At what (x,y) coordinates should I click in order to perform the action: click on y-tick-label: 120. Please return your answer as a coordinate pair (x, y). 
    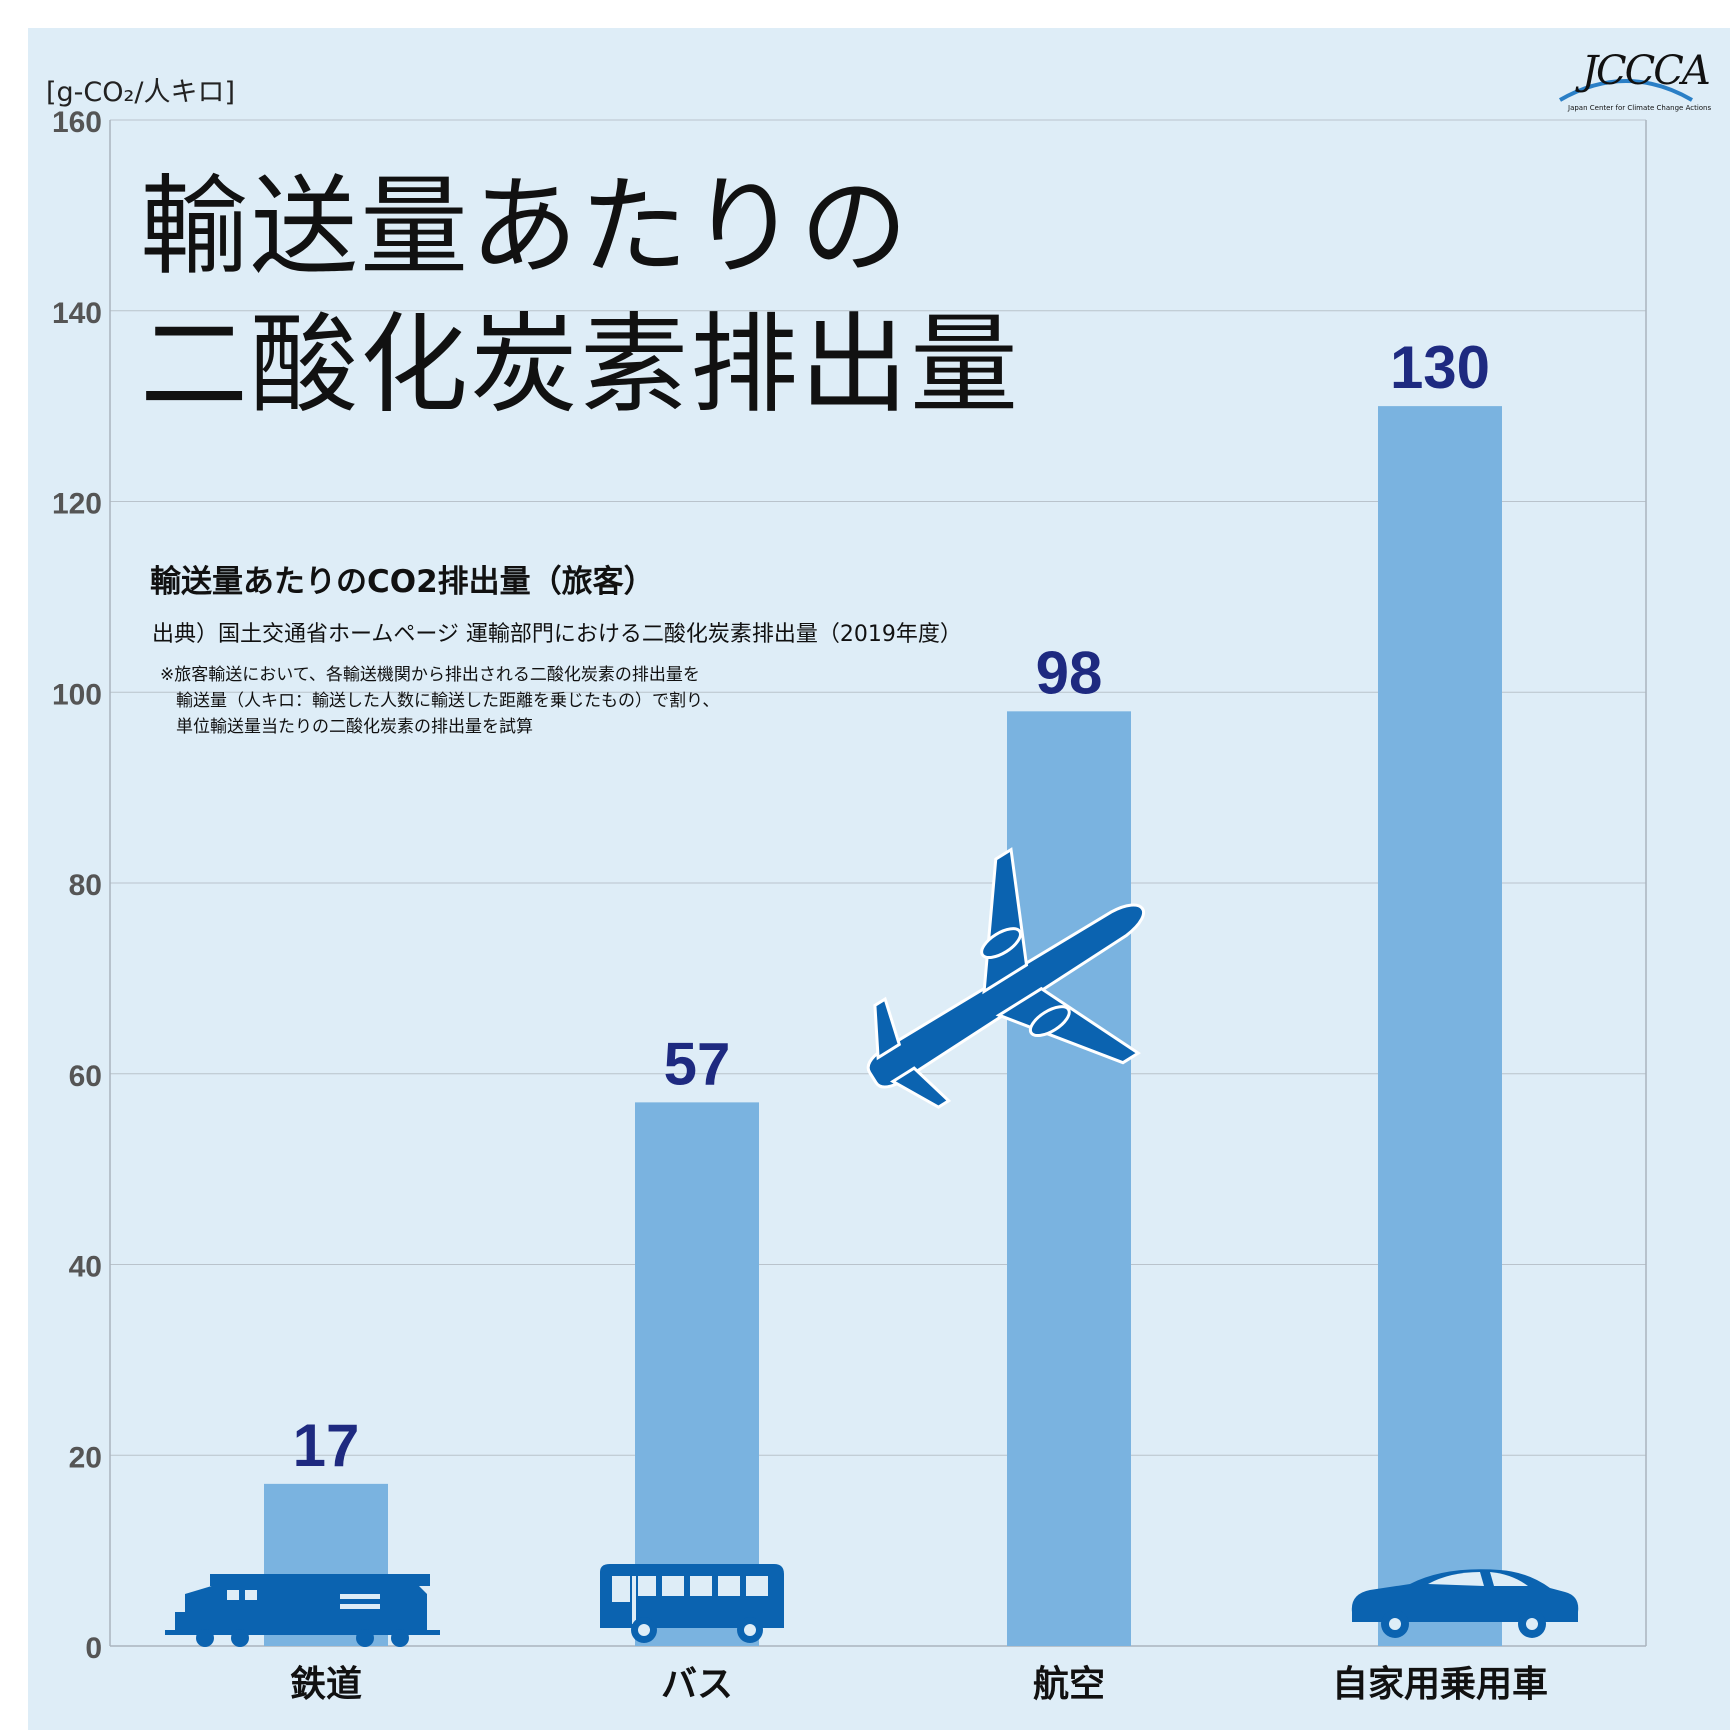
    Looking at the image, I should click on (77, 504).